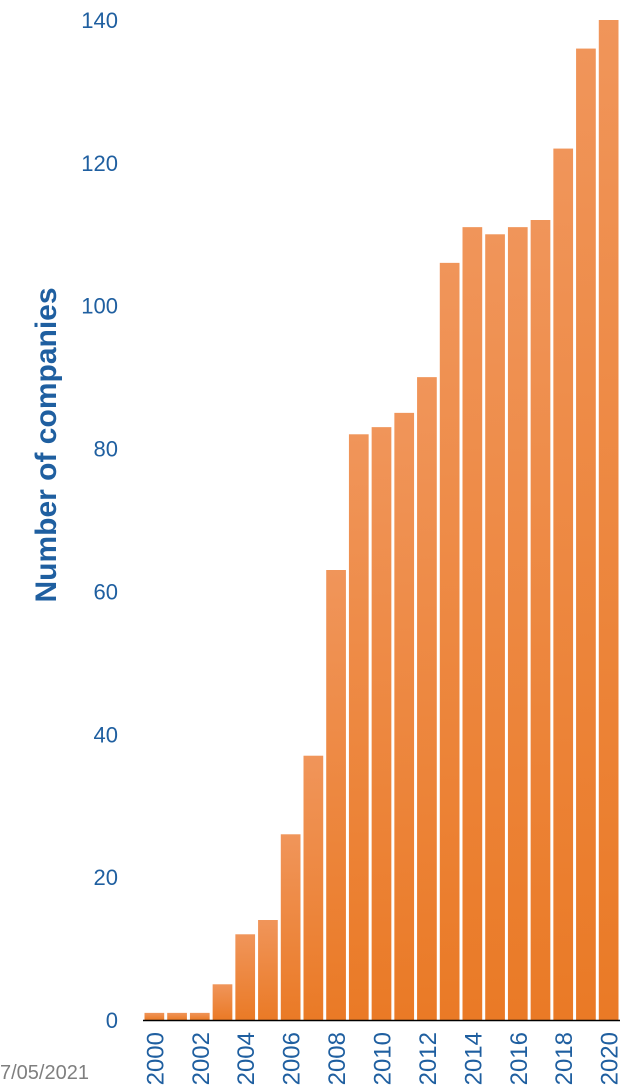 This screenshot has width=623, height=1085. Describe the element at coordinates (199, 1016) in the screenshot. I see `bar-2002` at that location.